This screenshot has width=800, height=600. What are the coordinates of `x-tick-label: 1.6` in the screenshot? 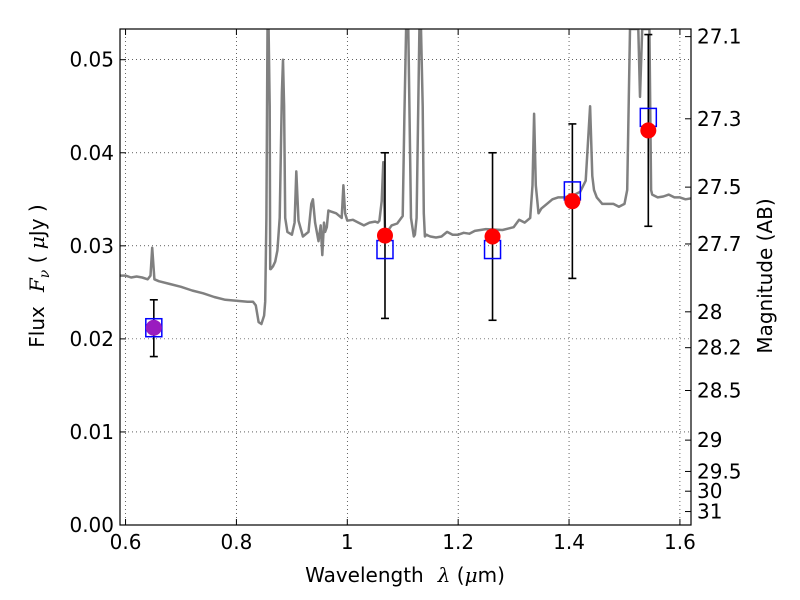 It's located at (680, 542).